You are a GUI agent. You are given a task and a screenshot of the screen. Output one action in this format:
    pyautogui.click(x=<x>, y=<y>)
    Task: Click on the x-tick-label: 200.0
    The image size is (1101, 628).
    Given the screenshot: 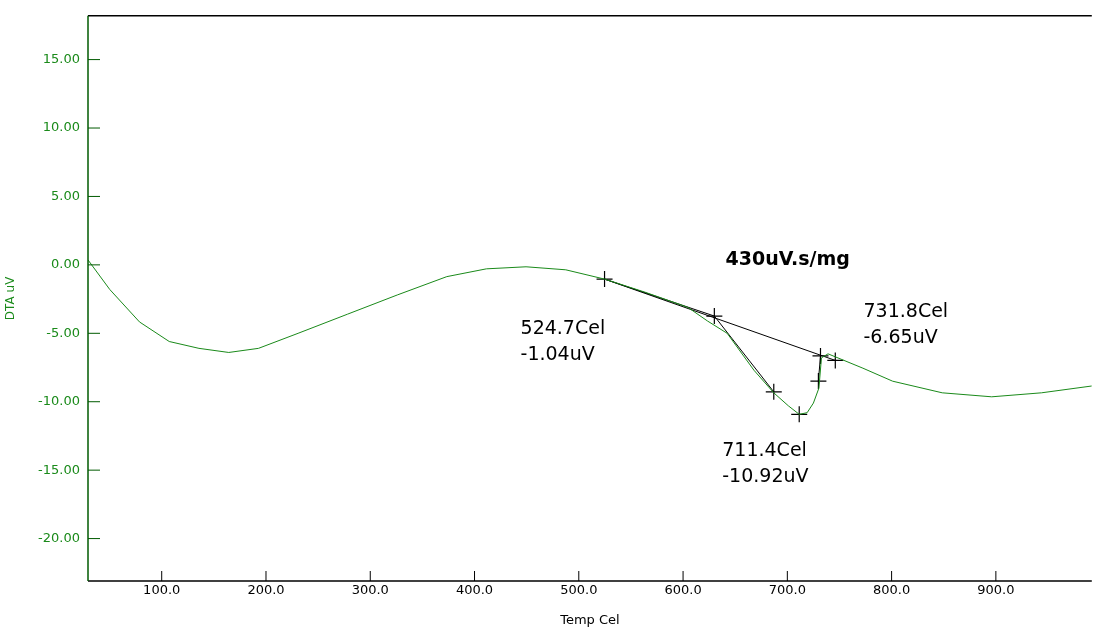 What is the action you would take?
    pyautogui.click(x=266, y=590)
    